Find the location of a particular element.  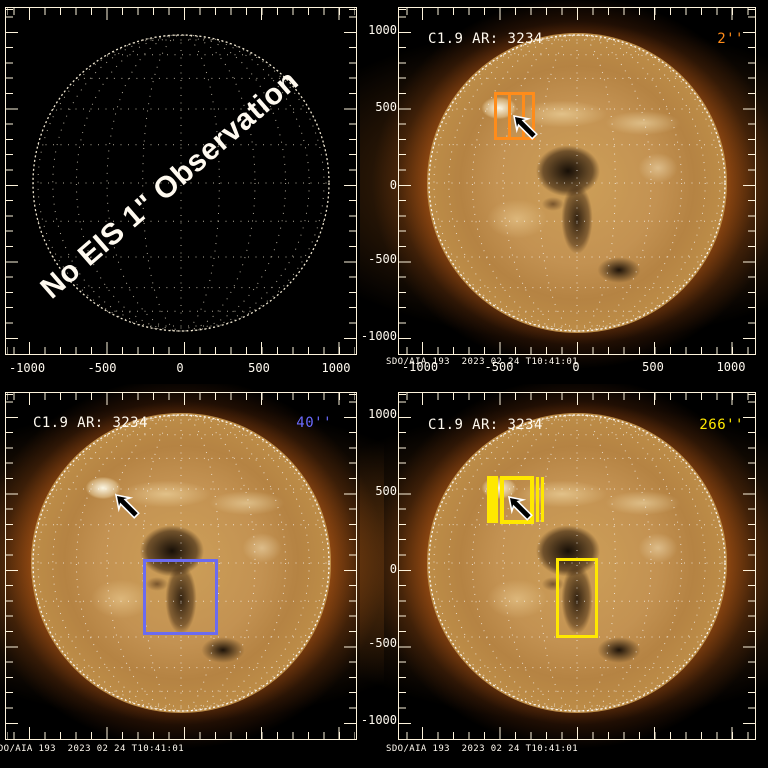

resolution-label: 2'' is located at coordinates (730, 39).